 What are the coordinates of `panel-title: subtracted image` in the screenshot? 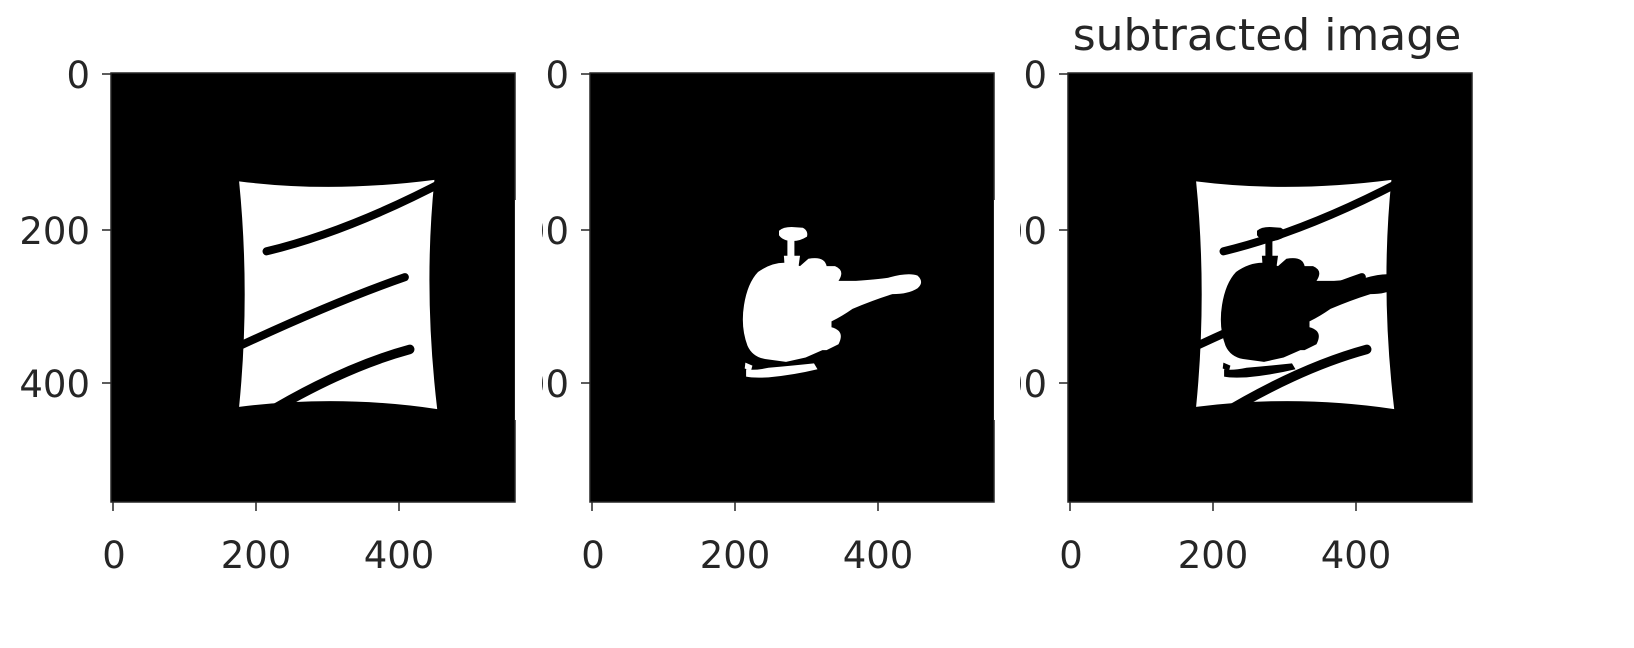 It's located at (1267, 35).